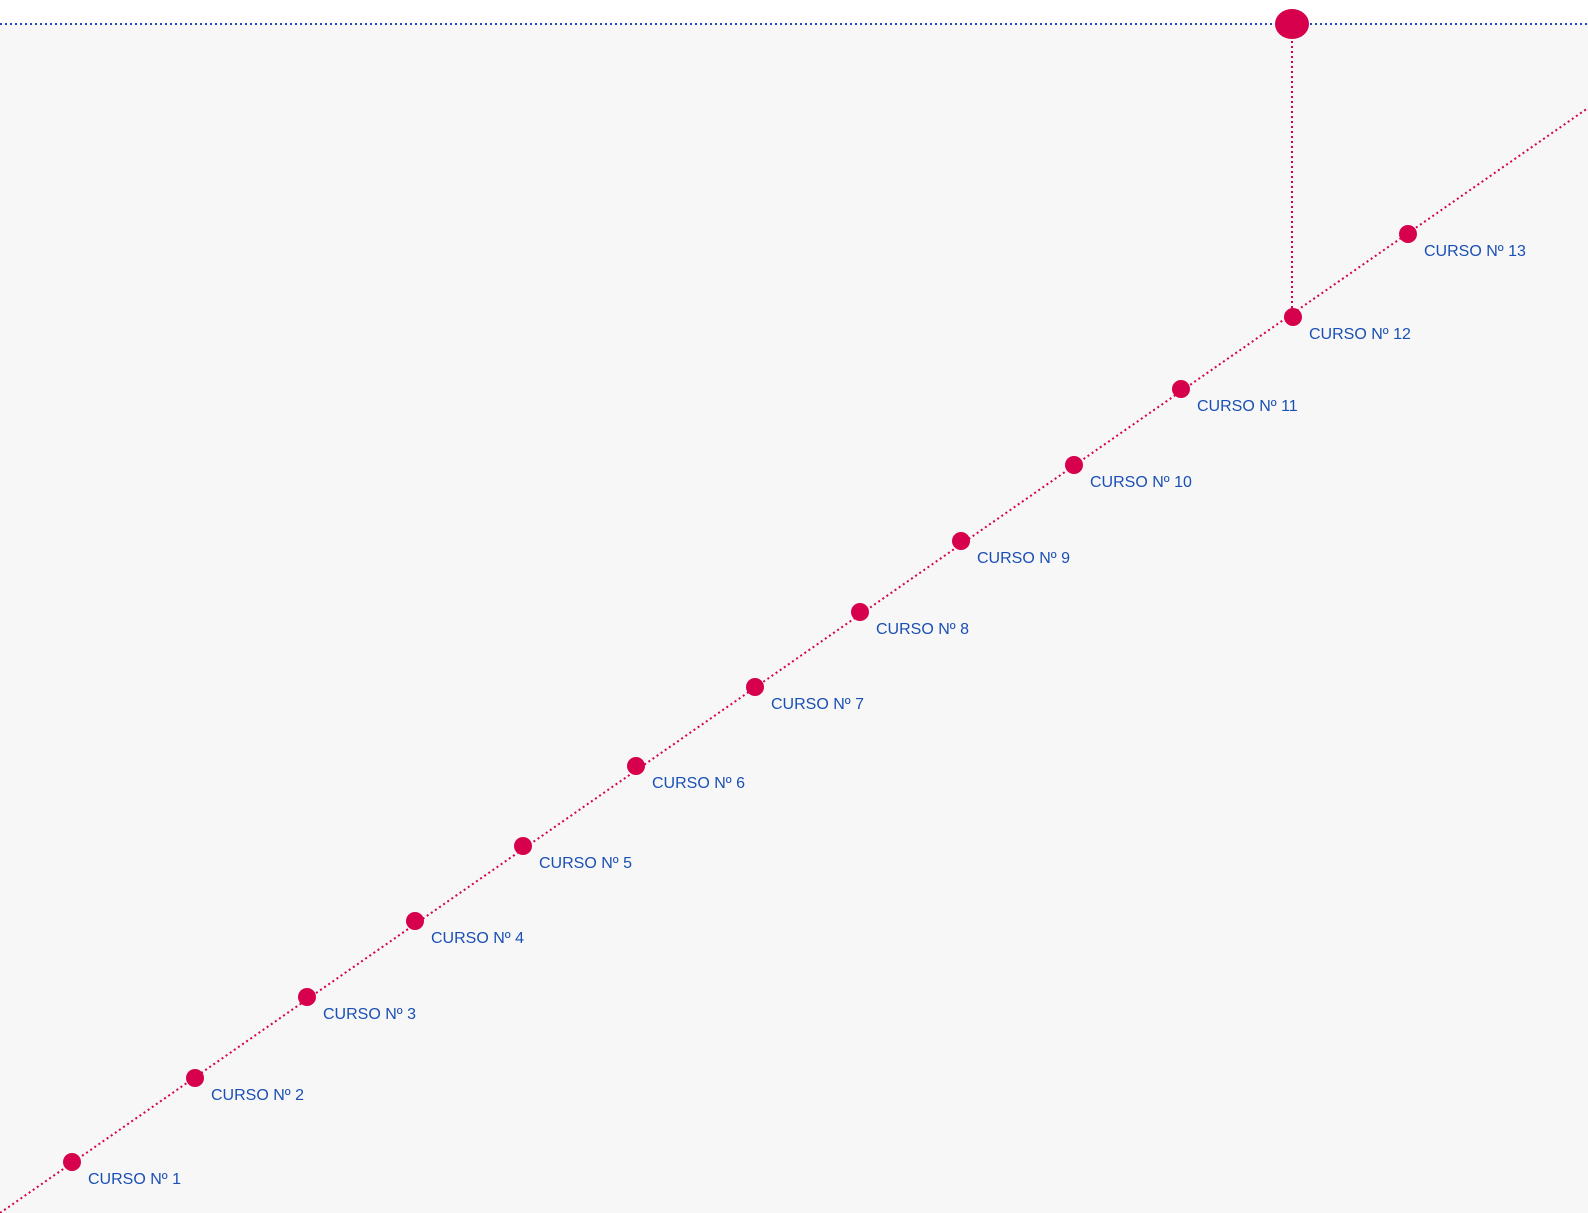  Describe the element at coordinates (922, 629) in the screenshot. I see `course-label-8: CURSO Nº 8` at that location.